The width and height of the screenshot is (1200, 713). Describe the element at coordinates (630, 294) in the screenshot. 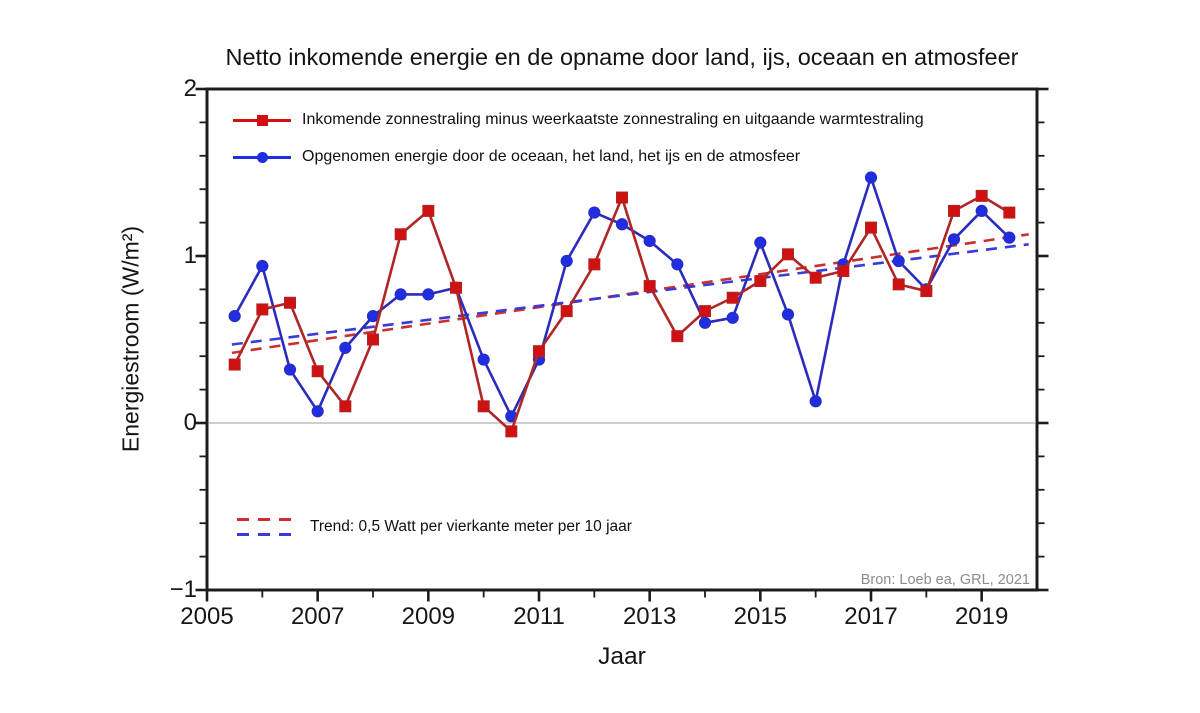

I see `trend-opname` at that location.